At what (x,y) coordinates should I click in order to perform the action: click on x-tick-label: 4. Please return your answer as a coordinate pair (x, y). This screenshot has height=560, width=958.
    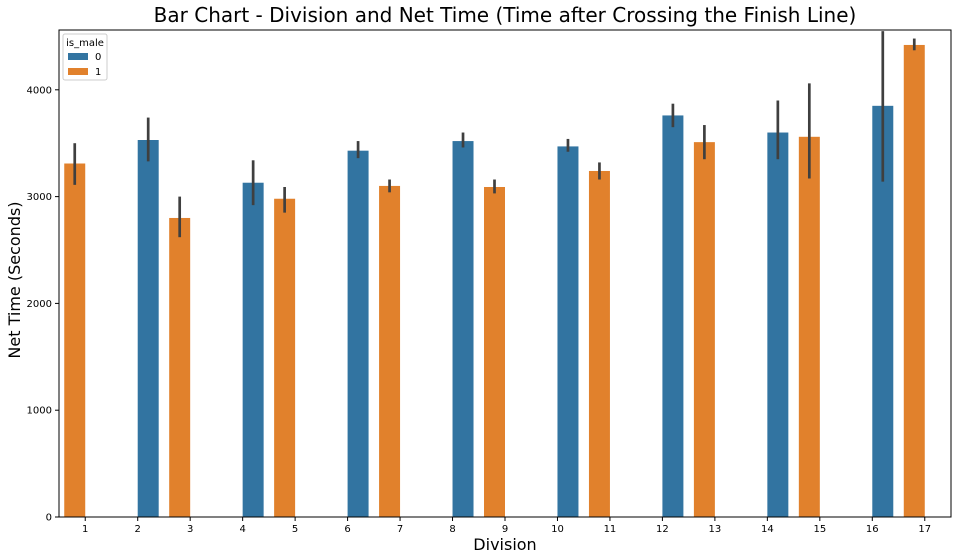
    Looking at the image, I should click on (242, 529).